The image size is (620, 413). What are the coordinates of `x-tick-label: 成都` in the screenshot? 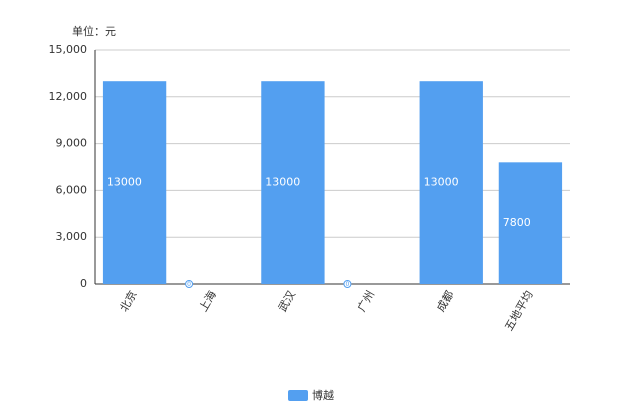 It's located at (445, 302).